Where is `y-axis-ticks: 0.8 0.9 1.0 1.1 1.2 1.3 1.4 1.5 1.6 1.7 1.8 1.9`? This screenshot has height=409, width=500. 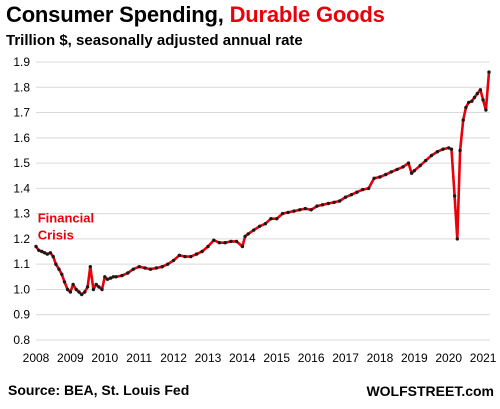
y-axis-ticks: 0.8 0.9 1.0 1.1 1.2 1.3 1.4 1.5 1.6 1.7 1.8 1.9 is located at coordinates (21, 201).